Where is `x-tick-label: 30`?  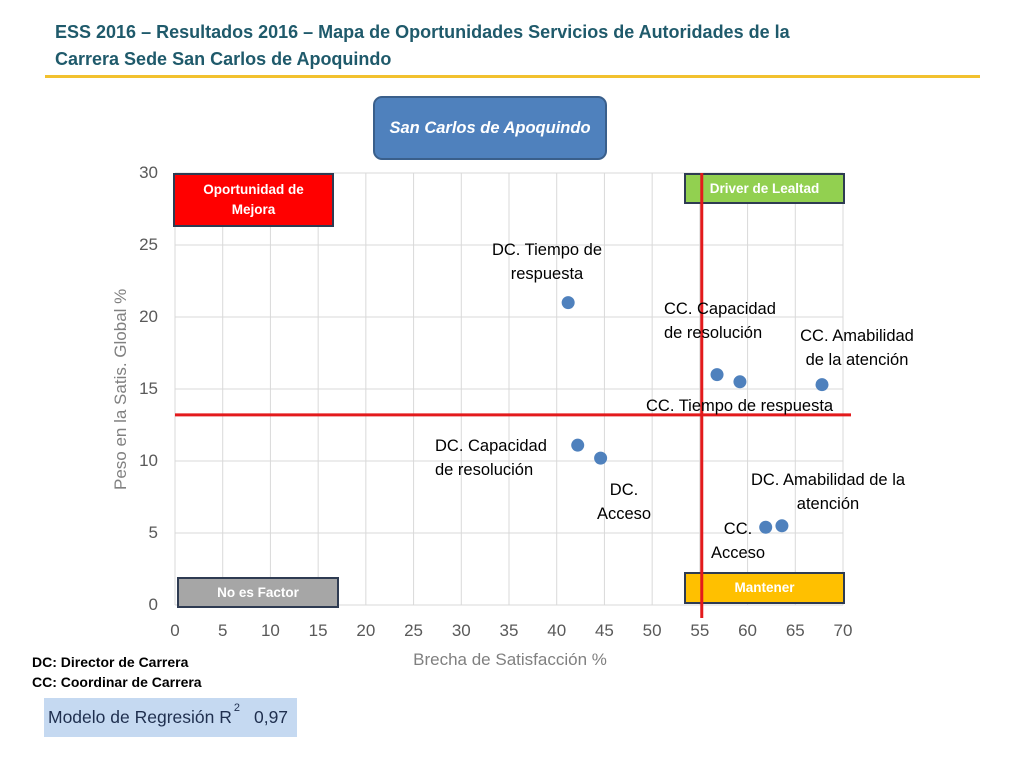 x-tick-label: 30 is located at coordinates (461, 630).